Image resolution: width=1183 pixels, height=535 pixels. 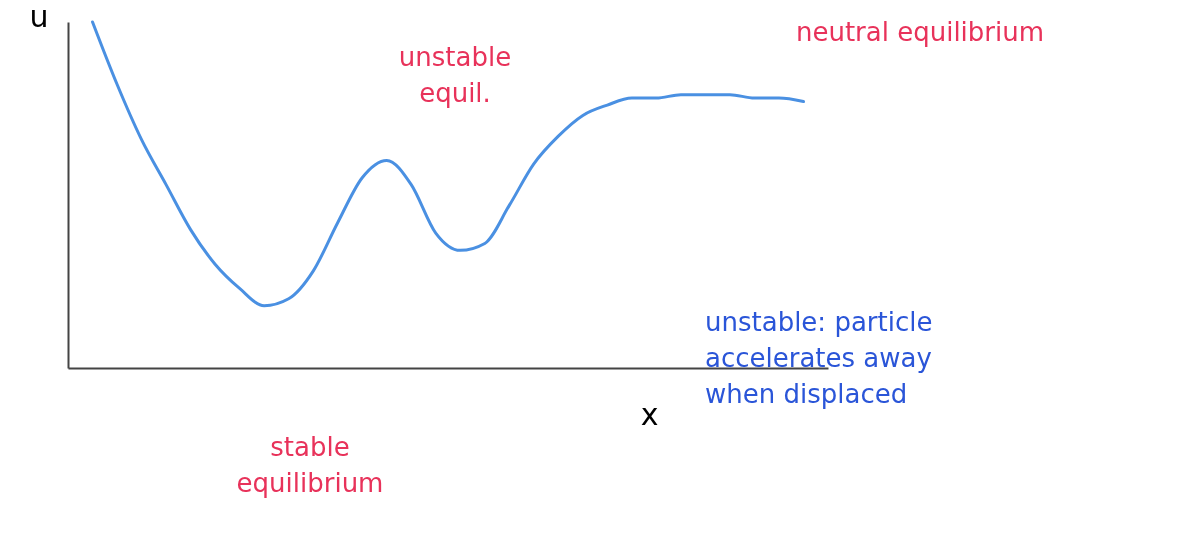 I want to click on annotation: unstable: particle accelerates away when displaced, so click(x=819, y=358).